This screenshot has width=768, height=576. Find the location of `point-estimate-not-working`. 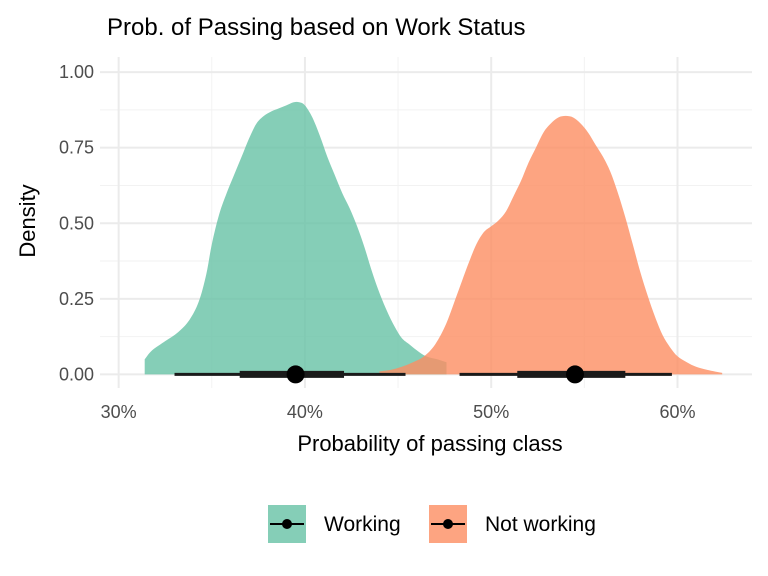

point-estimate-not-working is located at coordinates (575, 374).